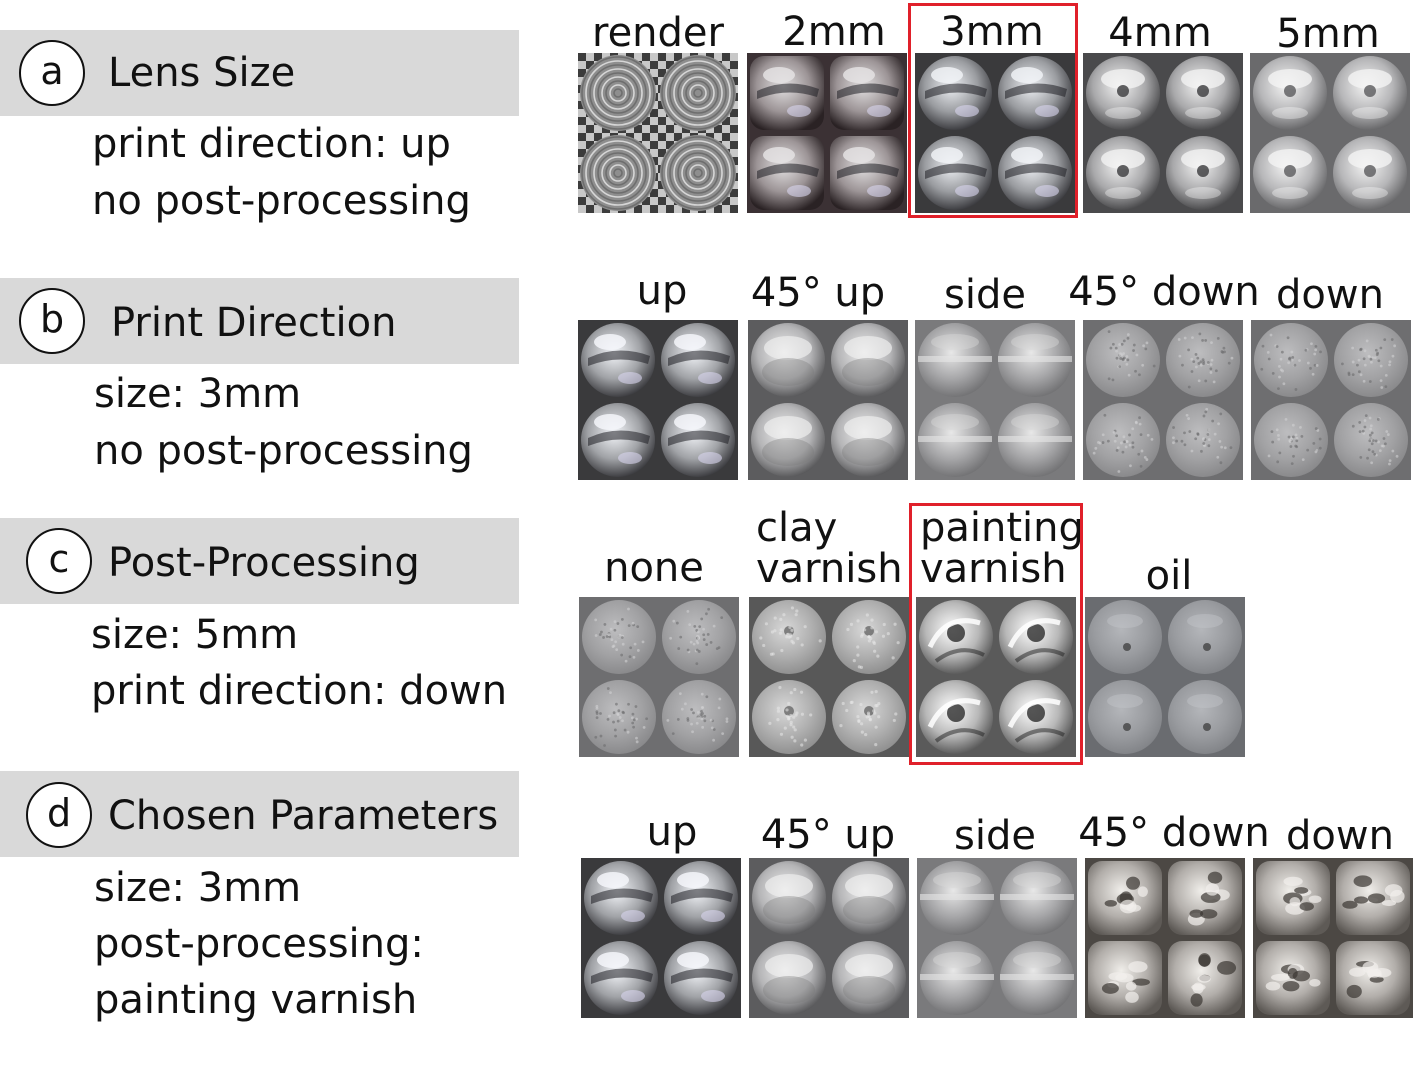 The image size is (1413, 1086). I want to click on section-d-label-45-up: 45° up, so click(828, 835).